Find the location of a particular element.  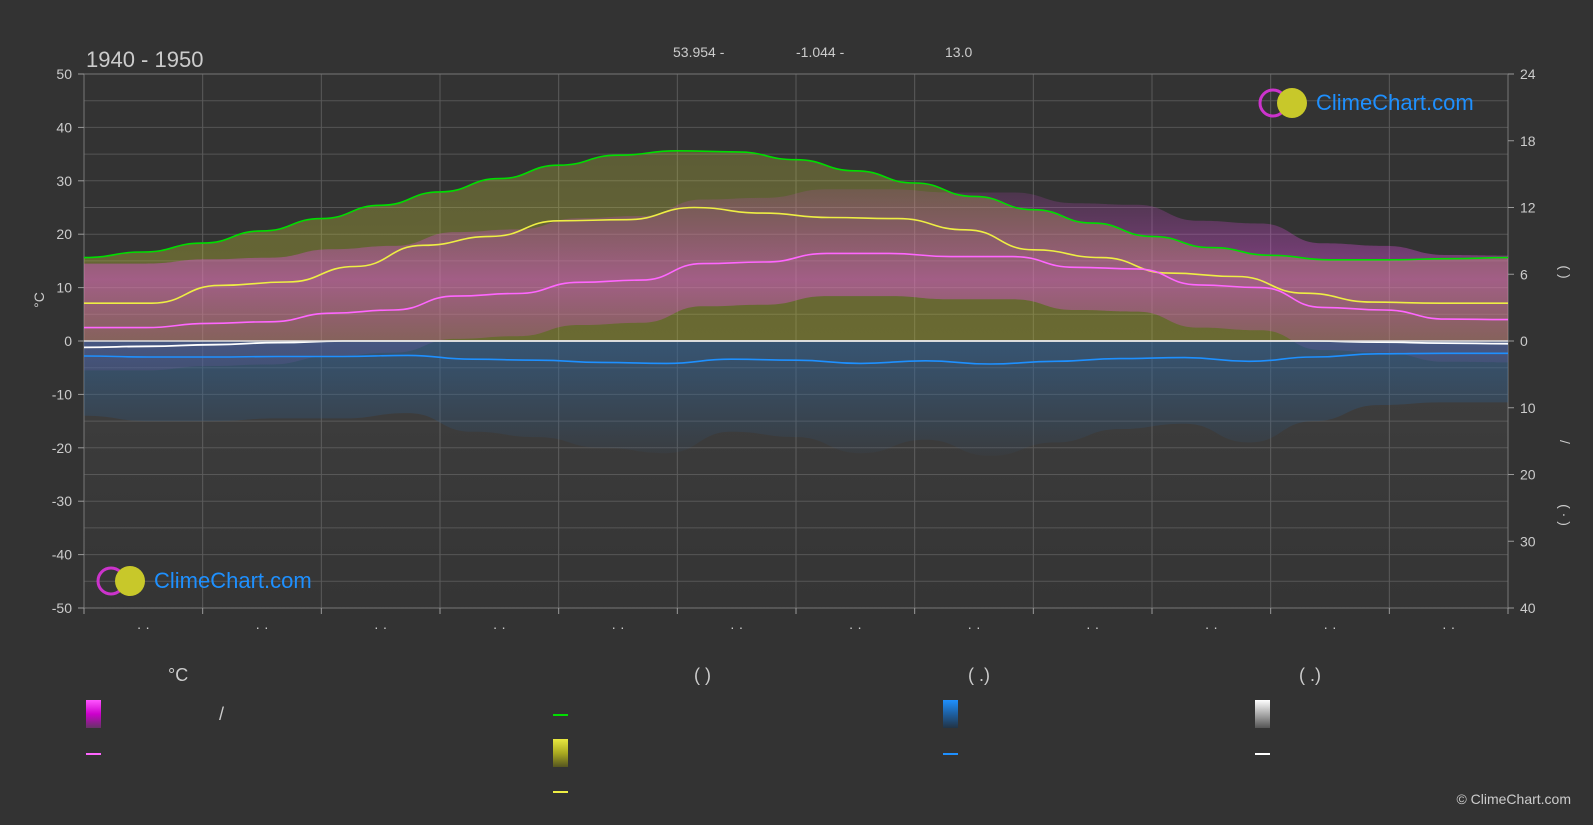

temperature-avg-line is located at coordinates (796, 290).